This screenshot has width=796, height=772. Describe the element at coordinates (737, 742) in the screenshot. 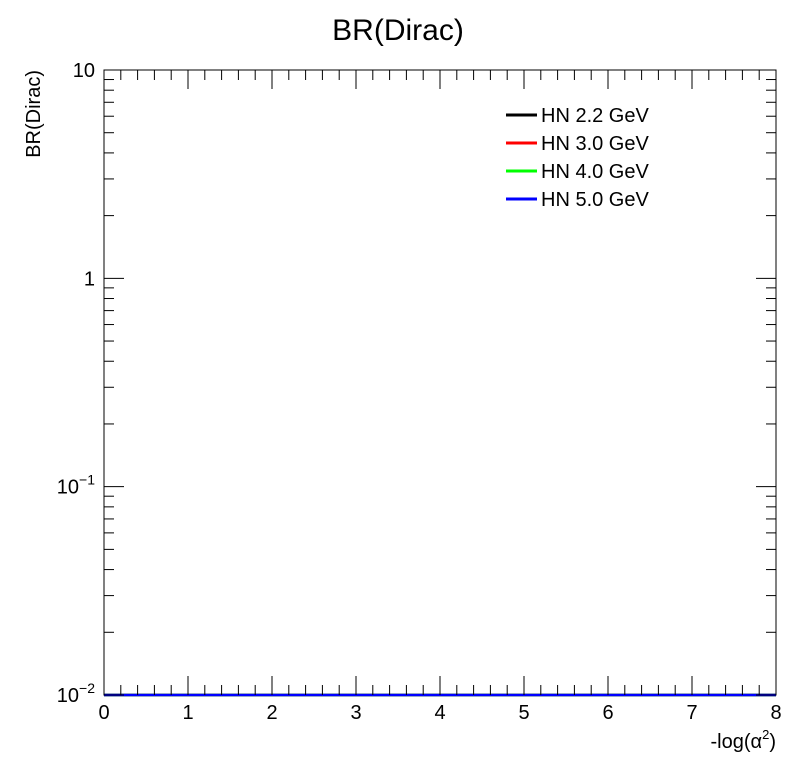

I see `x-axis-label-prefix: -log(α` at that location.